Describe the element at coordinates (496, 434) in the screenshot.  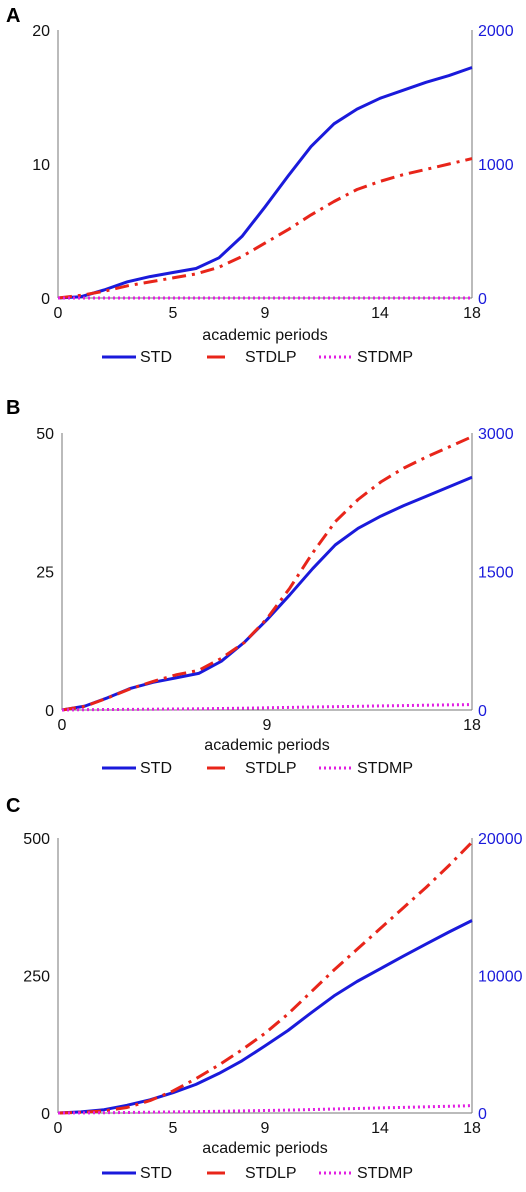
I see `y-right-tick-label: 3000` at that location.